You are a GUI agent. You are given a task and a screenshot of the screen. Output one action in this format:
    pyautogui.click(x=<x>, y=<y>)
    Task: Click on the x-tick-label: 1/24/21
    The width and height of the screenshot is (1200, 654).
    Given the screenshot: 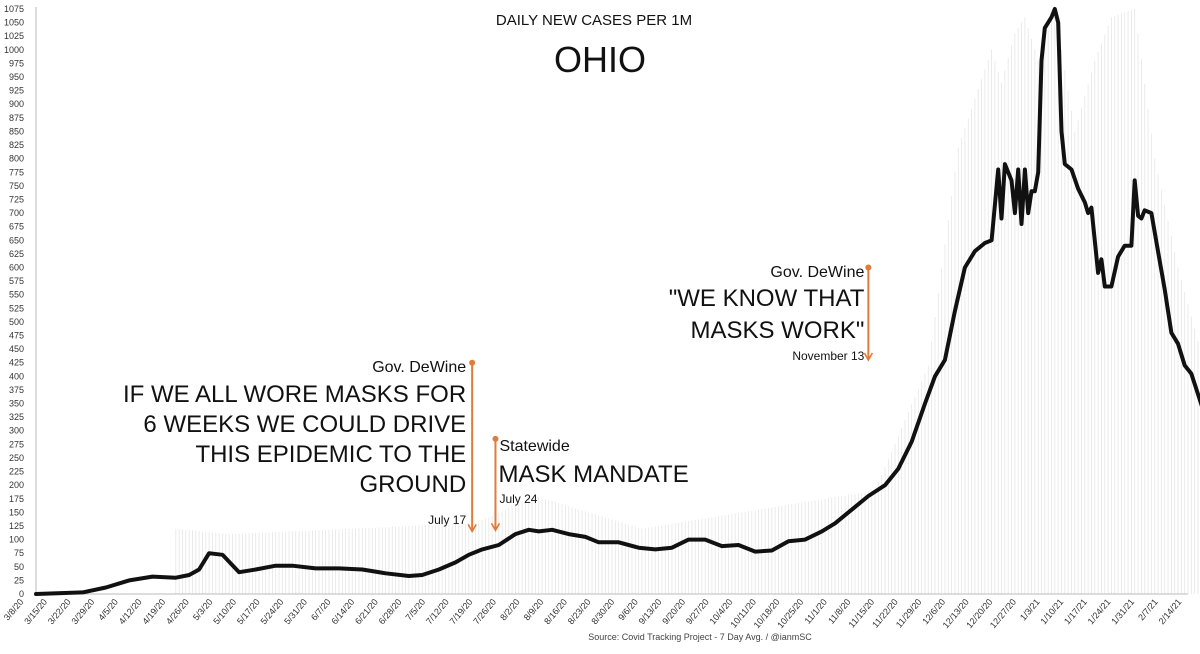 What is the action you would take?
    pyautogui.click(x=1099, y=611)
    